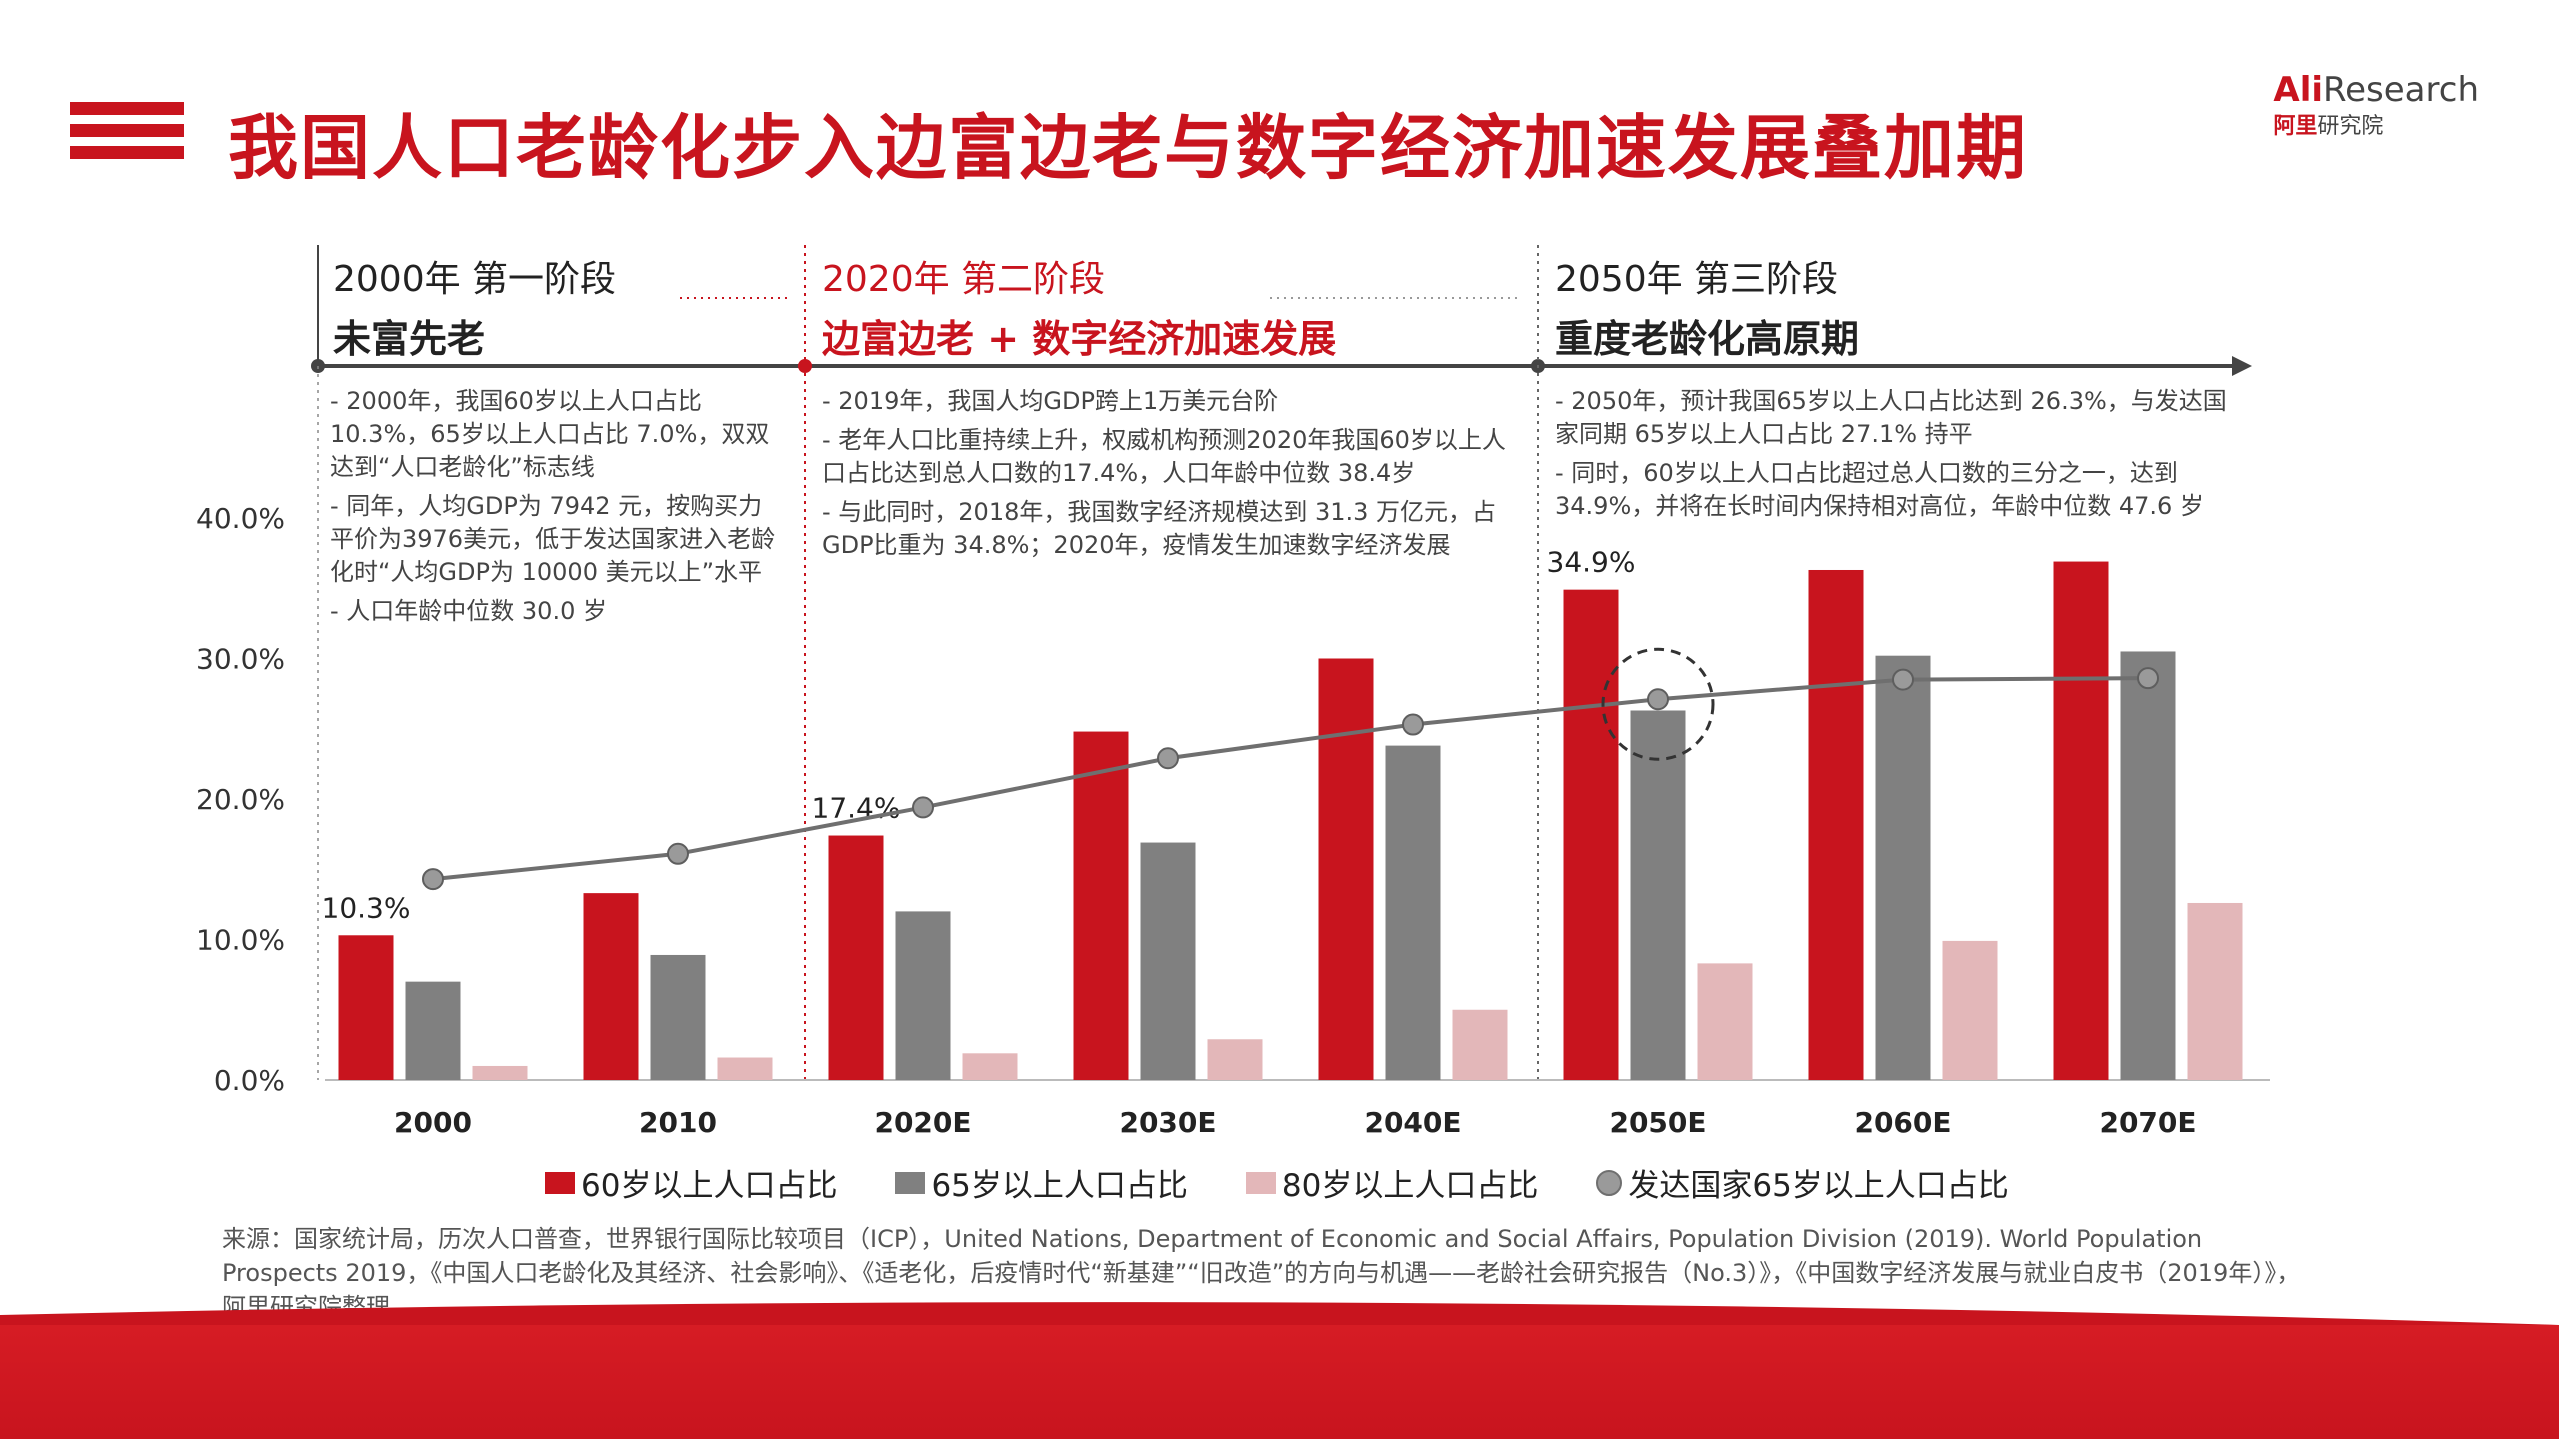 The image size is (2559, 1439). What do you see at coordinates (1079, 339) in the screenshot?
I see `stage-2-name: 边富边老 + 数字经济加速发展` at bounding box center [1079, 339].